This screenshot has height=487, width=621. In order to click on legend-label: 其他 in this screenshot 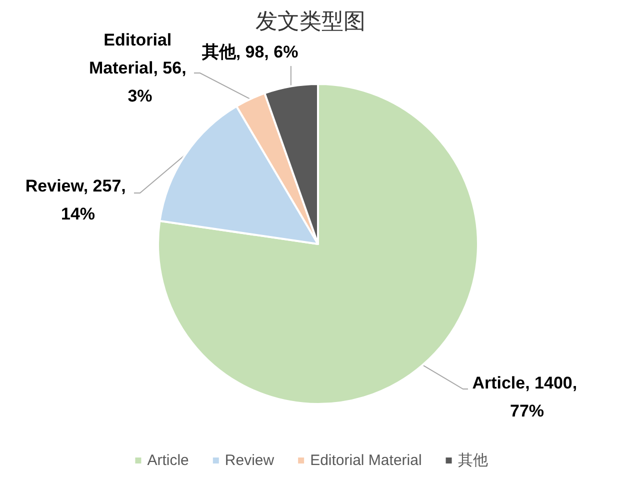, I will do `click(473, 460)`.